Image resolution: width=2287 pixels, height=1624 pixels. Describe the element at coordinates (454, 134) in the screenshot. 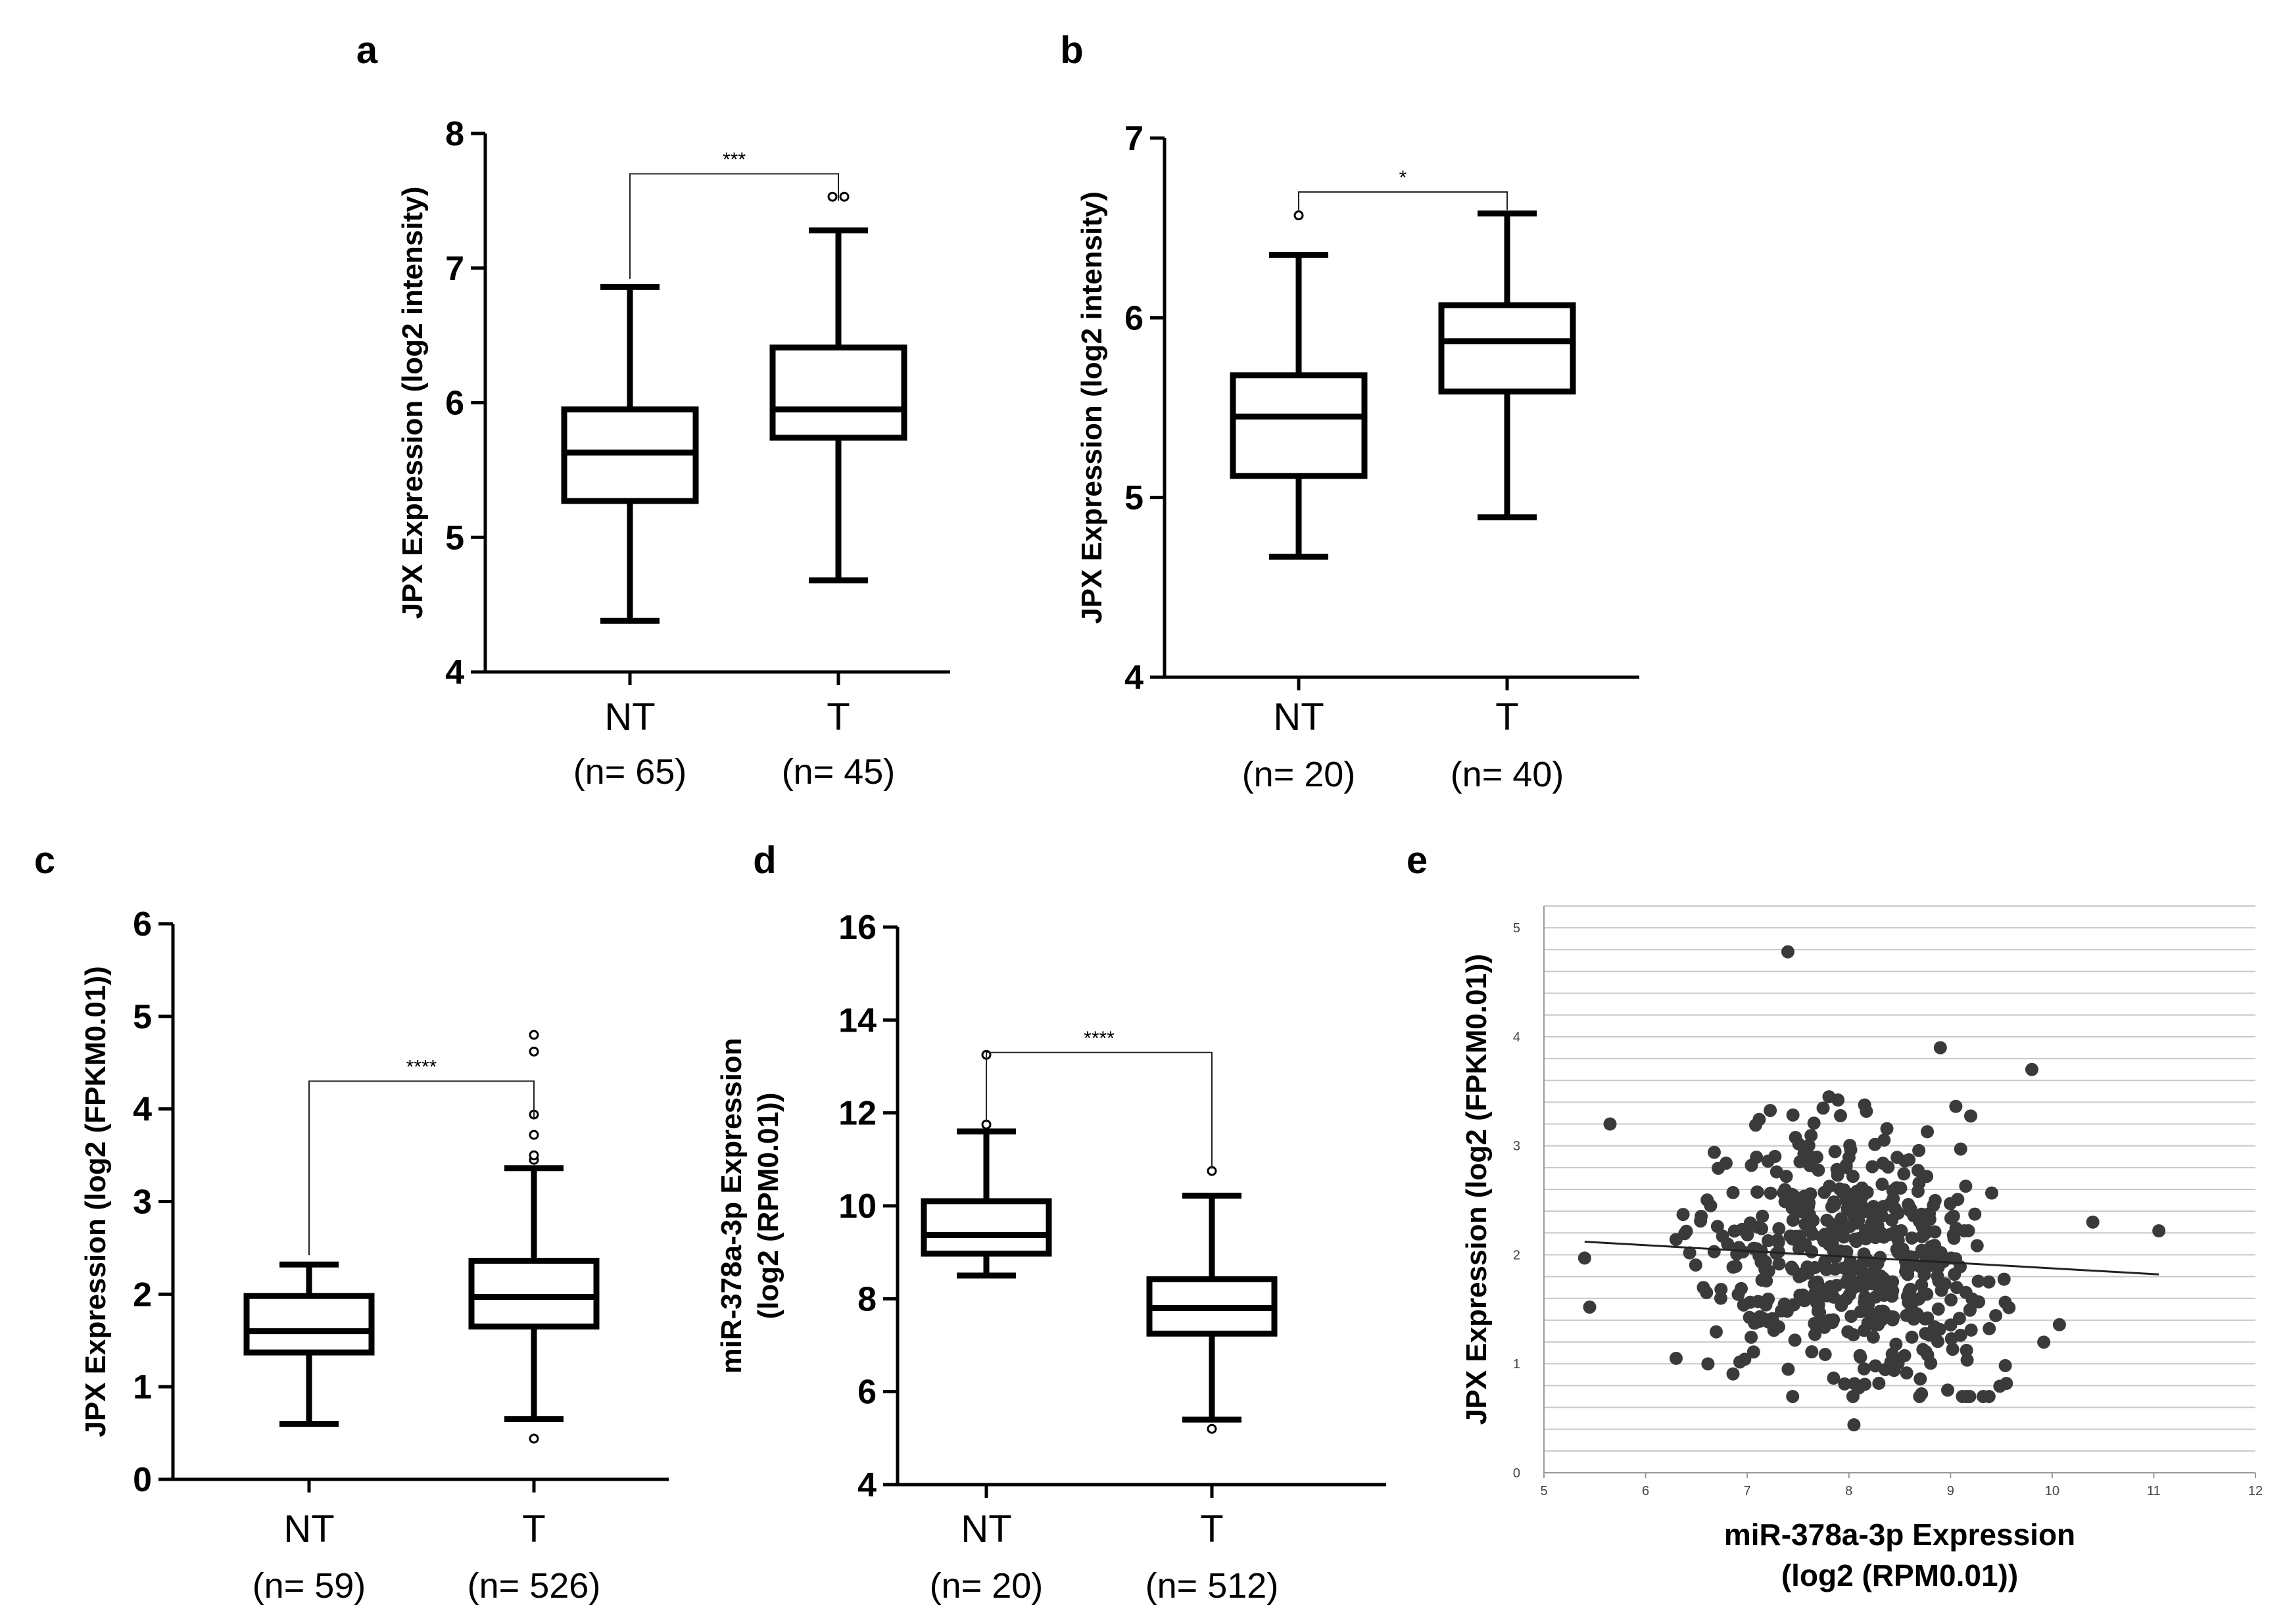

I see `y-tick-label: 8` at that location.